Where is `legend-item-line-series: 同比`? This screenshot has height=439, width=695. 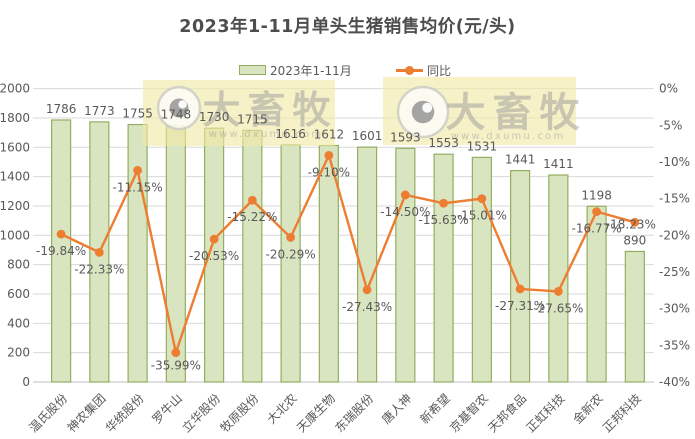
legend-item-line-series: 同比 is located at coordinates (423, 70).